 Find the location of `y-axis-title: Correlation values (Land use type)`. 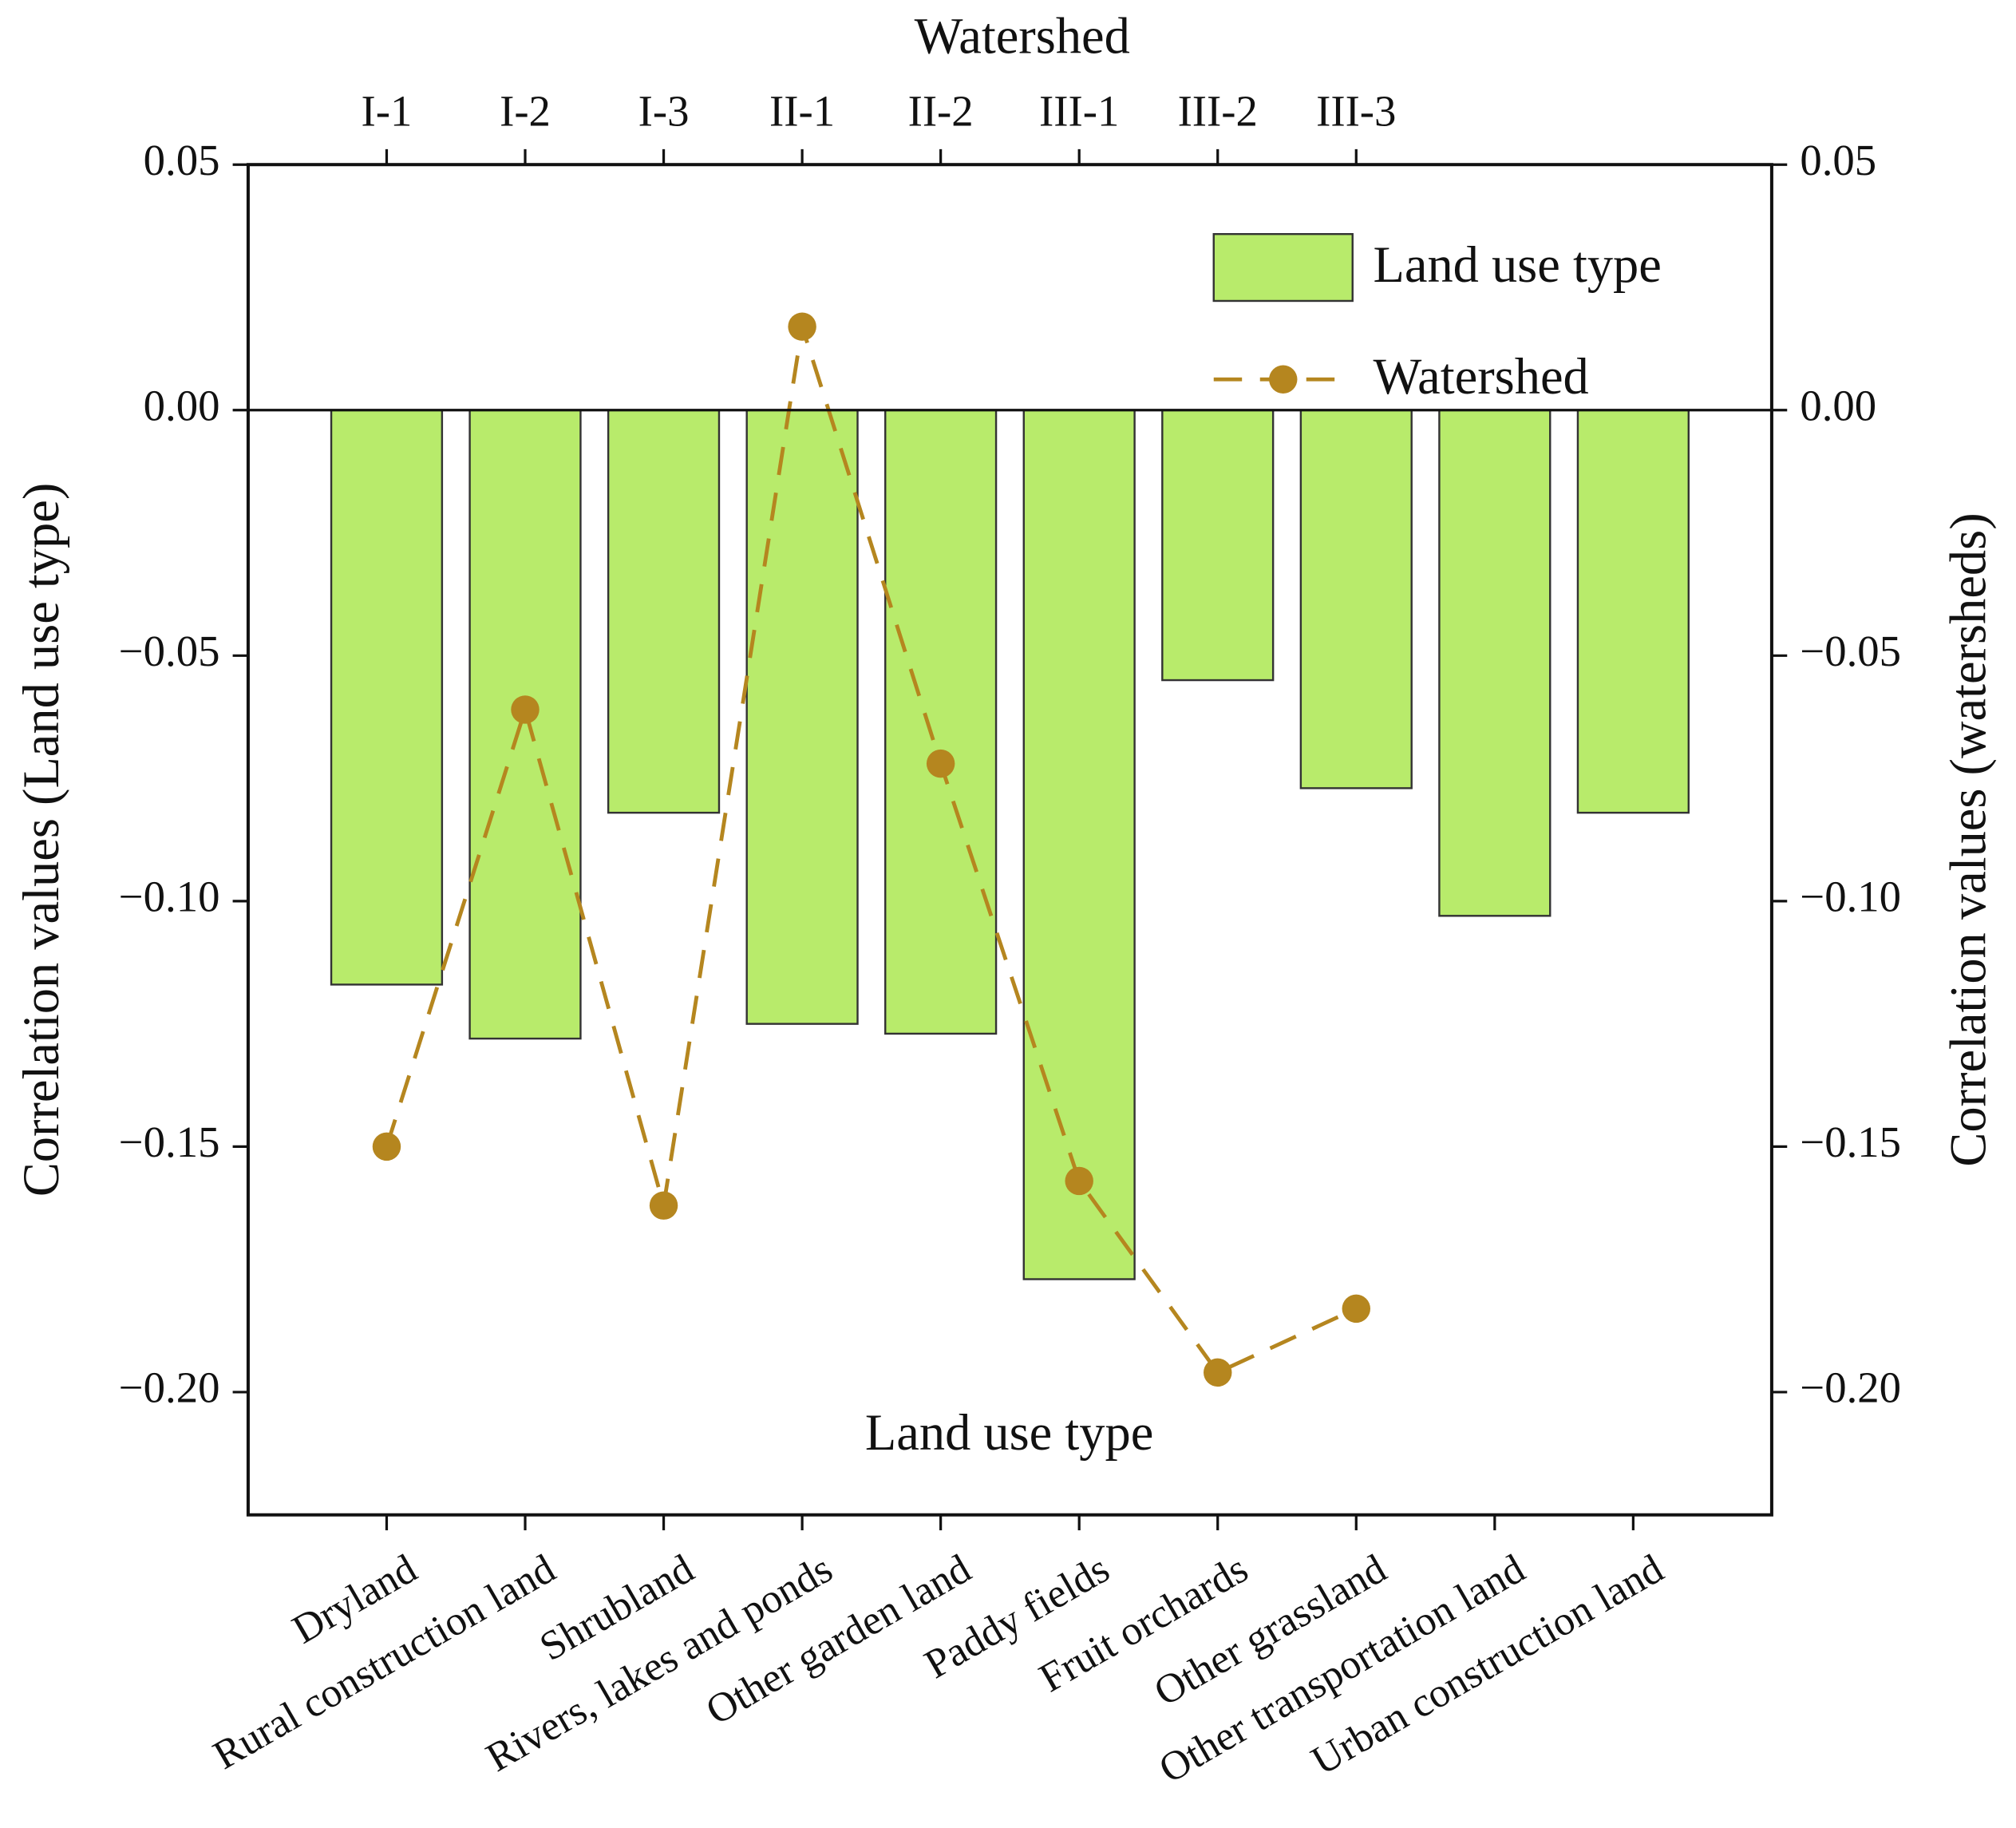

y-axis-title: Correlation values (Land use type) is located at coordinates (41, 840).